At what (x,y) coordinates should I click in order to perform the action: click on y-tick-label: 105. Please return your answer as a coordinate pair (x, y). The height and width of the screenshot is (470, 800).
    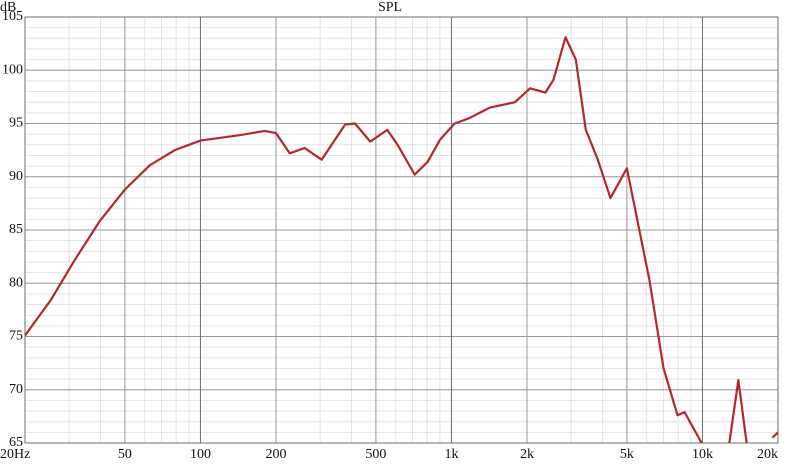
    Looking at the image, I should click on (12, 16).